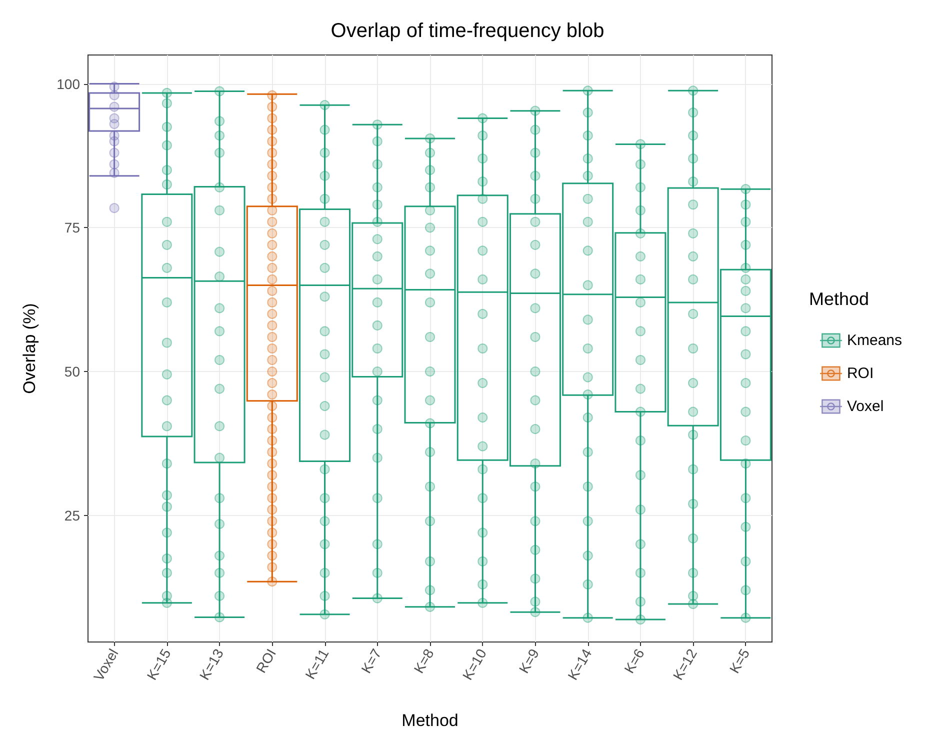 The image size is (935, 742). What do you see at coordinates (72, 372) in the screenshot?
I see `y-tick-label: 50` at bounding box center [72, 372].